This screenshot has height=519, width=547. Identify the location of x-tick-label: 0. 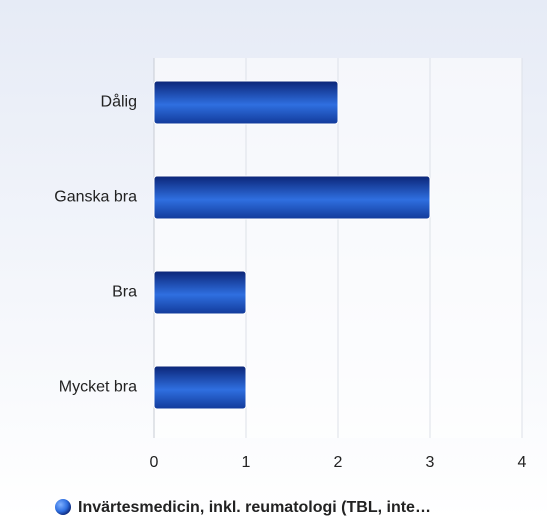
(154, 462).